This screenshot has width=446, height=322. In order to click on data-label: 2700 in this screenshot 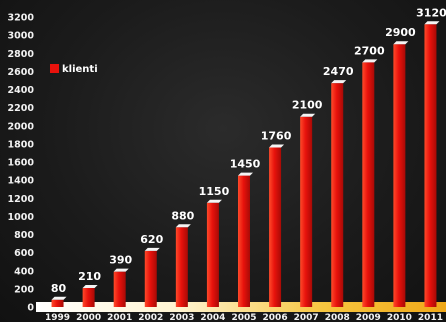, I will do `click(369, 50)`.